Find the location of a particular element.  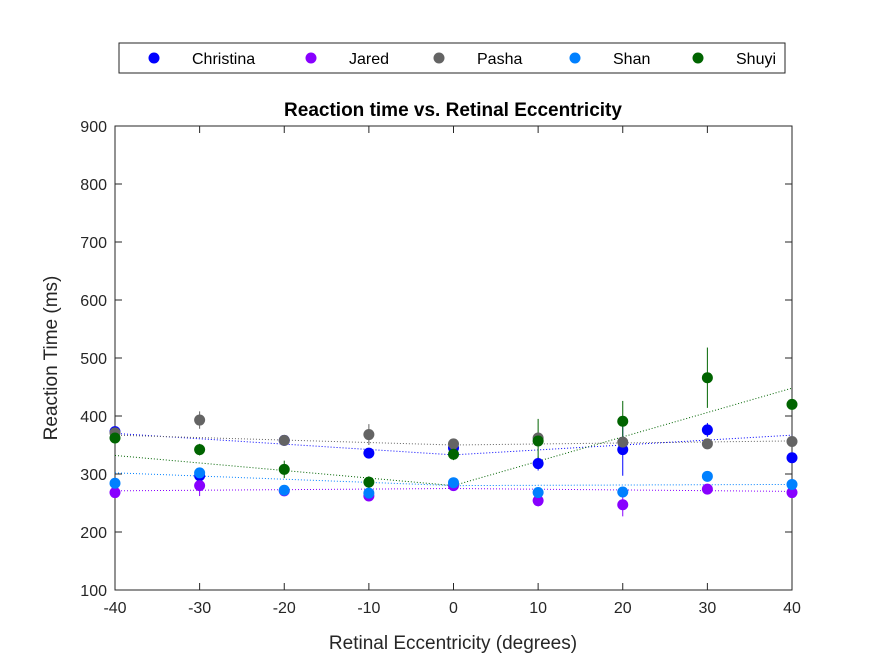

y-tick-label: 900 is located at coordinates (93, 127).